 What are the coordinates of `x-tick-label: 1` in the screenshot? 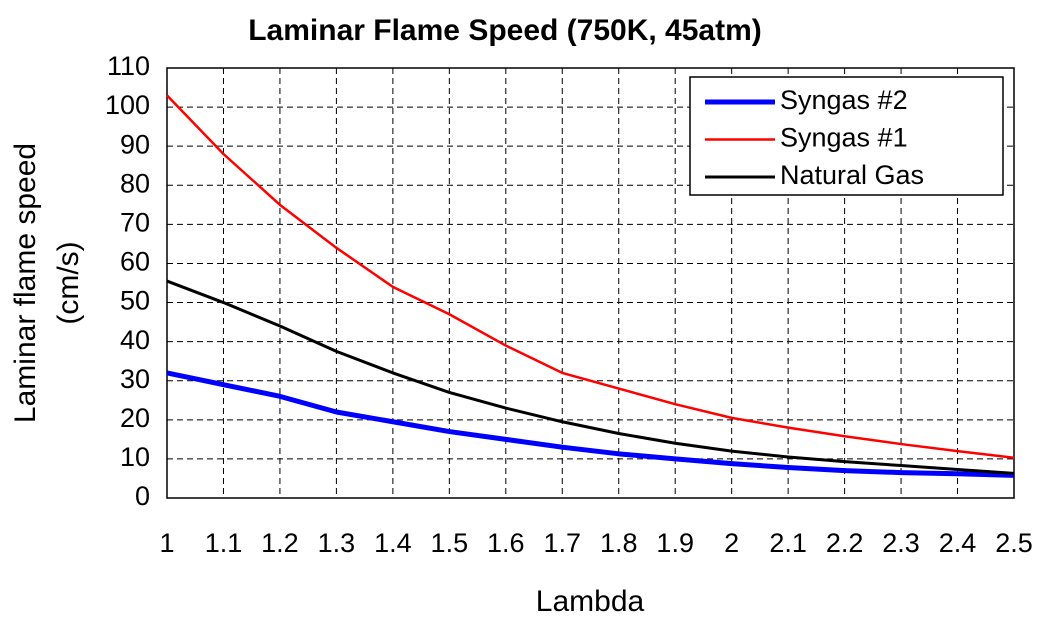 It's located at (166, 543).